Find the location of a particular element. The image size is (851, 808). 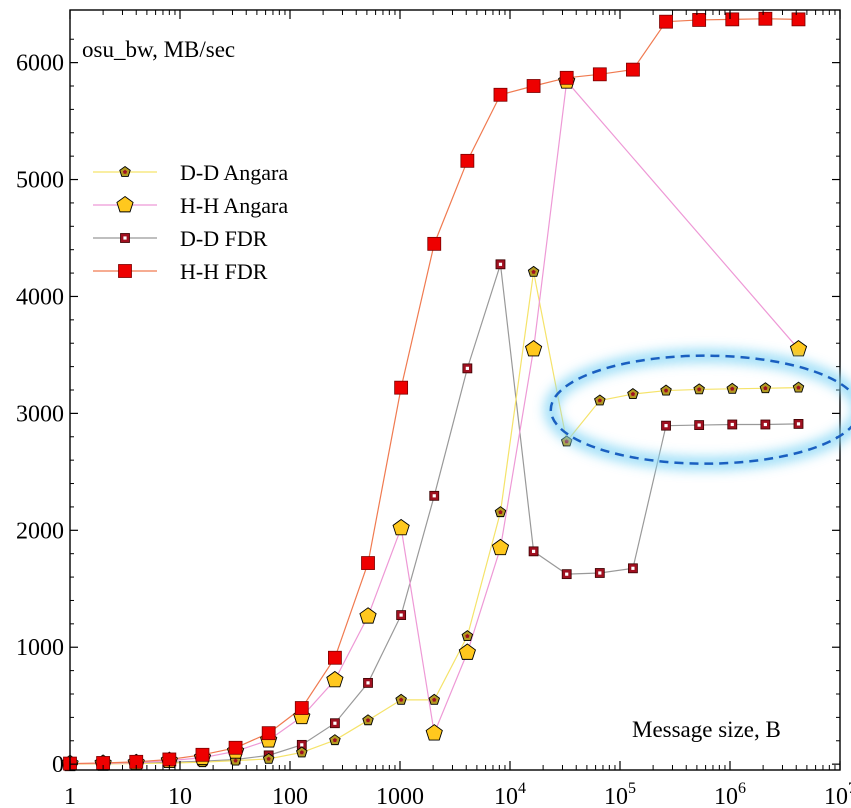

legend-entry: H-H FDR is located at coordinates (180, 271).